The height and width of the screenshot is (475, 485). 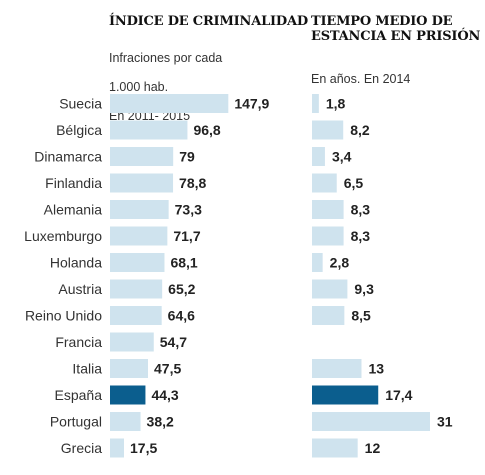 What do you see at coordinates (143, 448) in the screenshot?
I see `crime-index-value-label: 17,5` at bounding box center [143, 448].